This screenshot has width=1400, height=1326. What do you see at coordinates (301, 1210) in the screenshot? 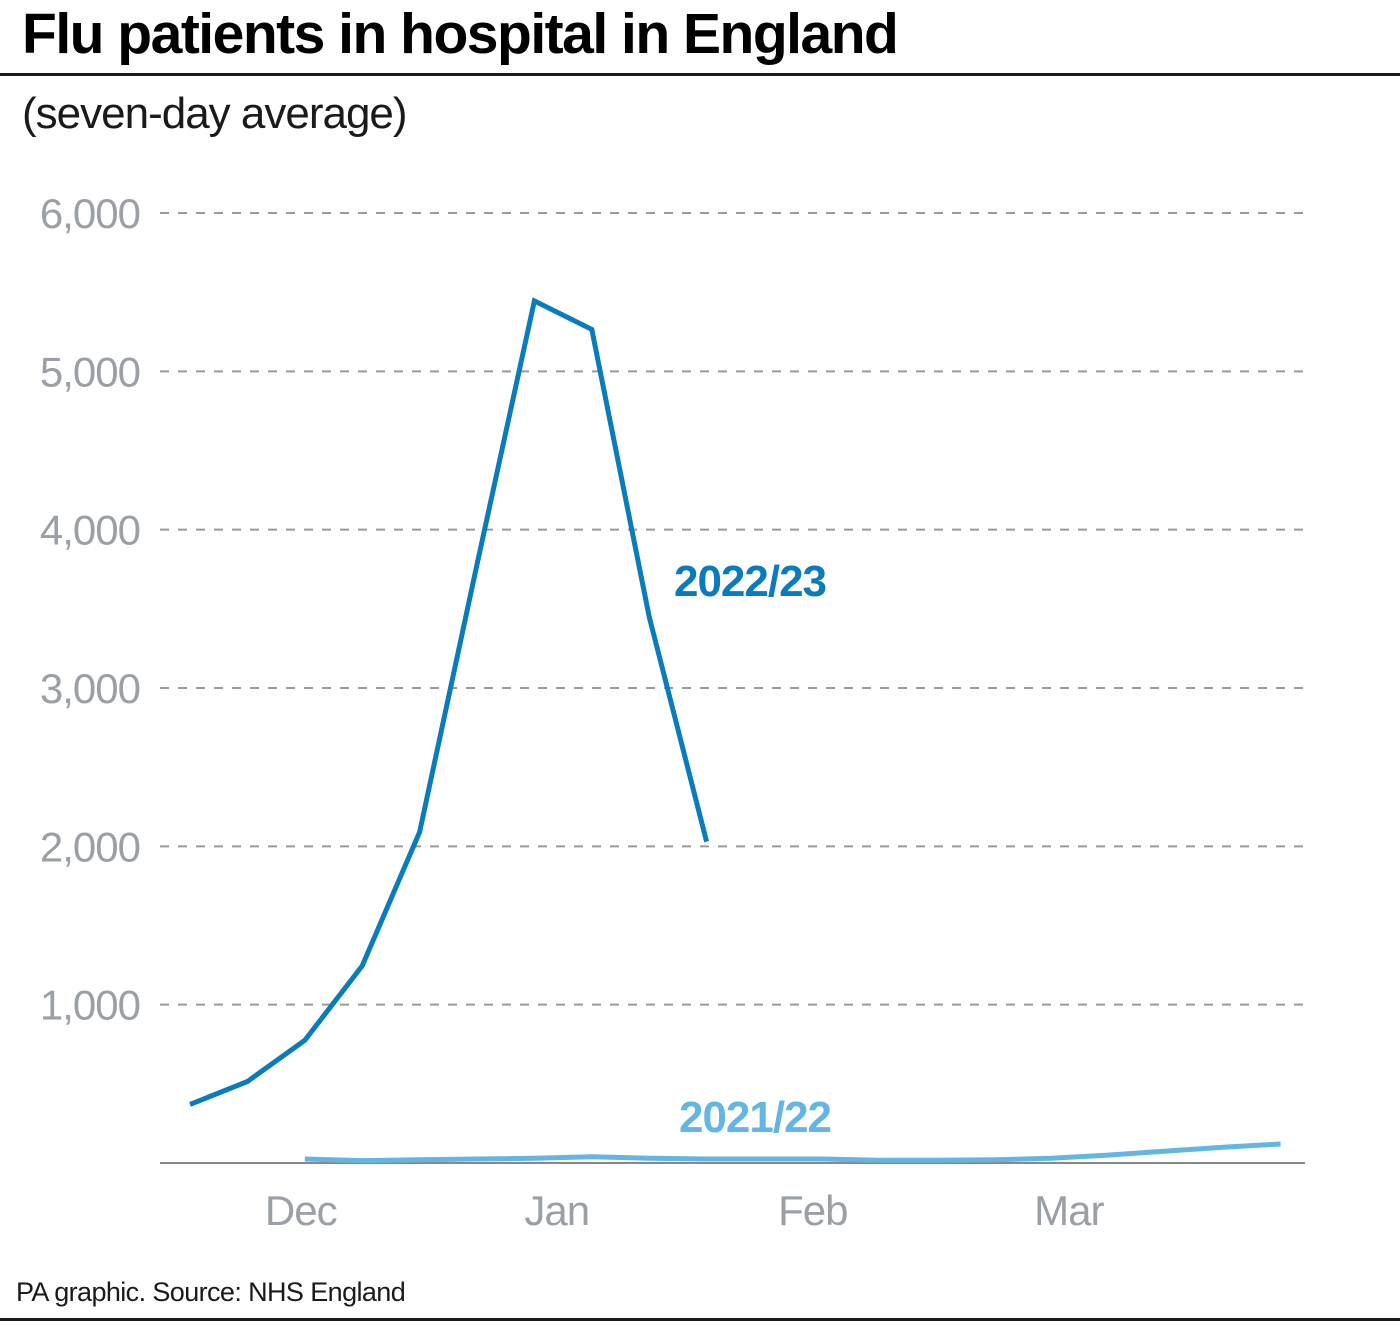
I see `x-tick-label: Dec` at bounding box center [301, 1210].